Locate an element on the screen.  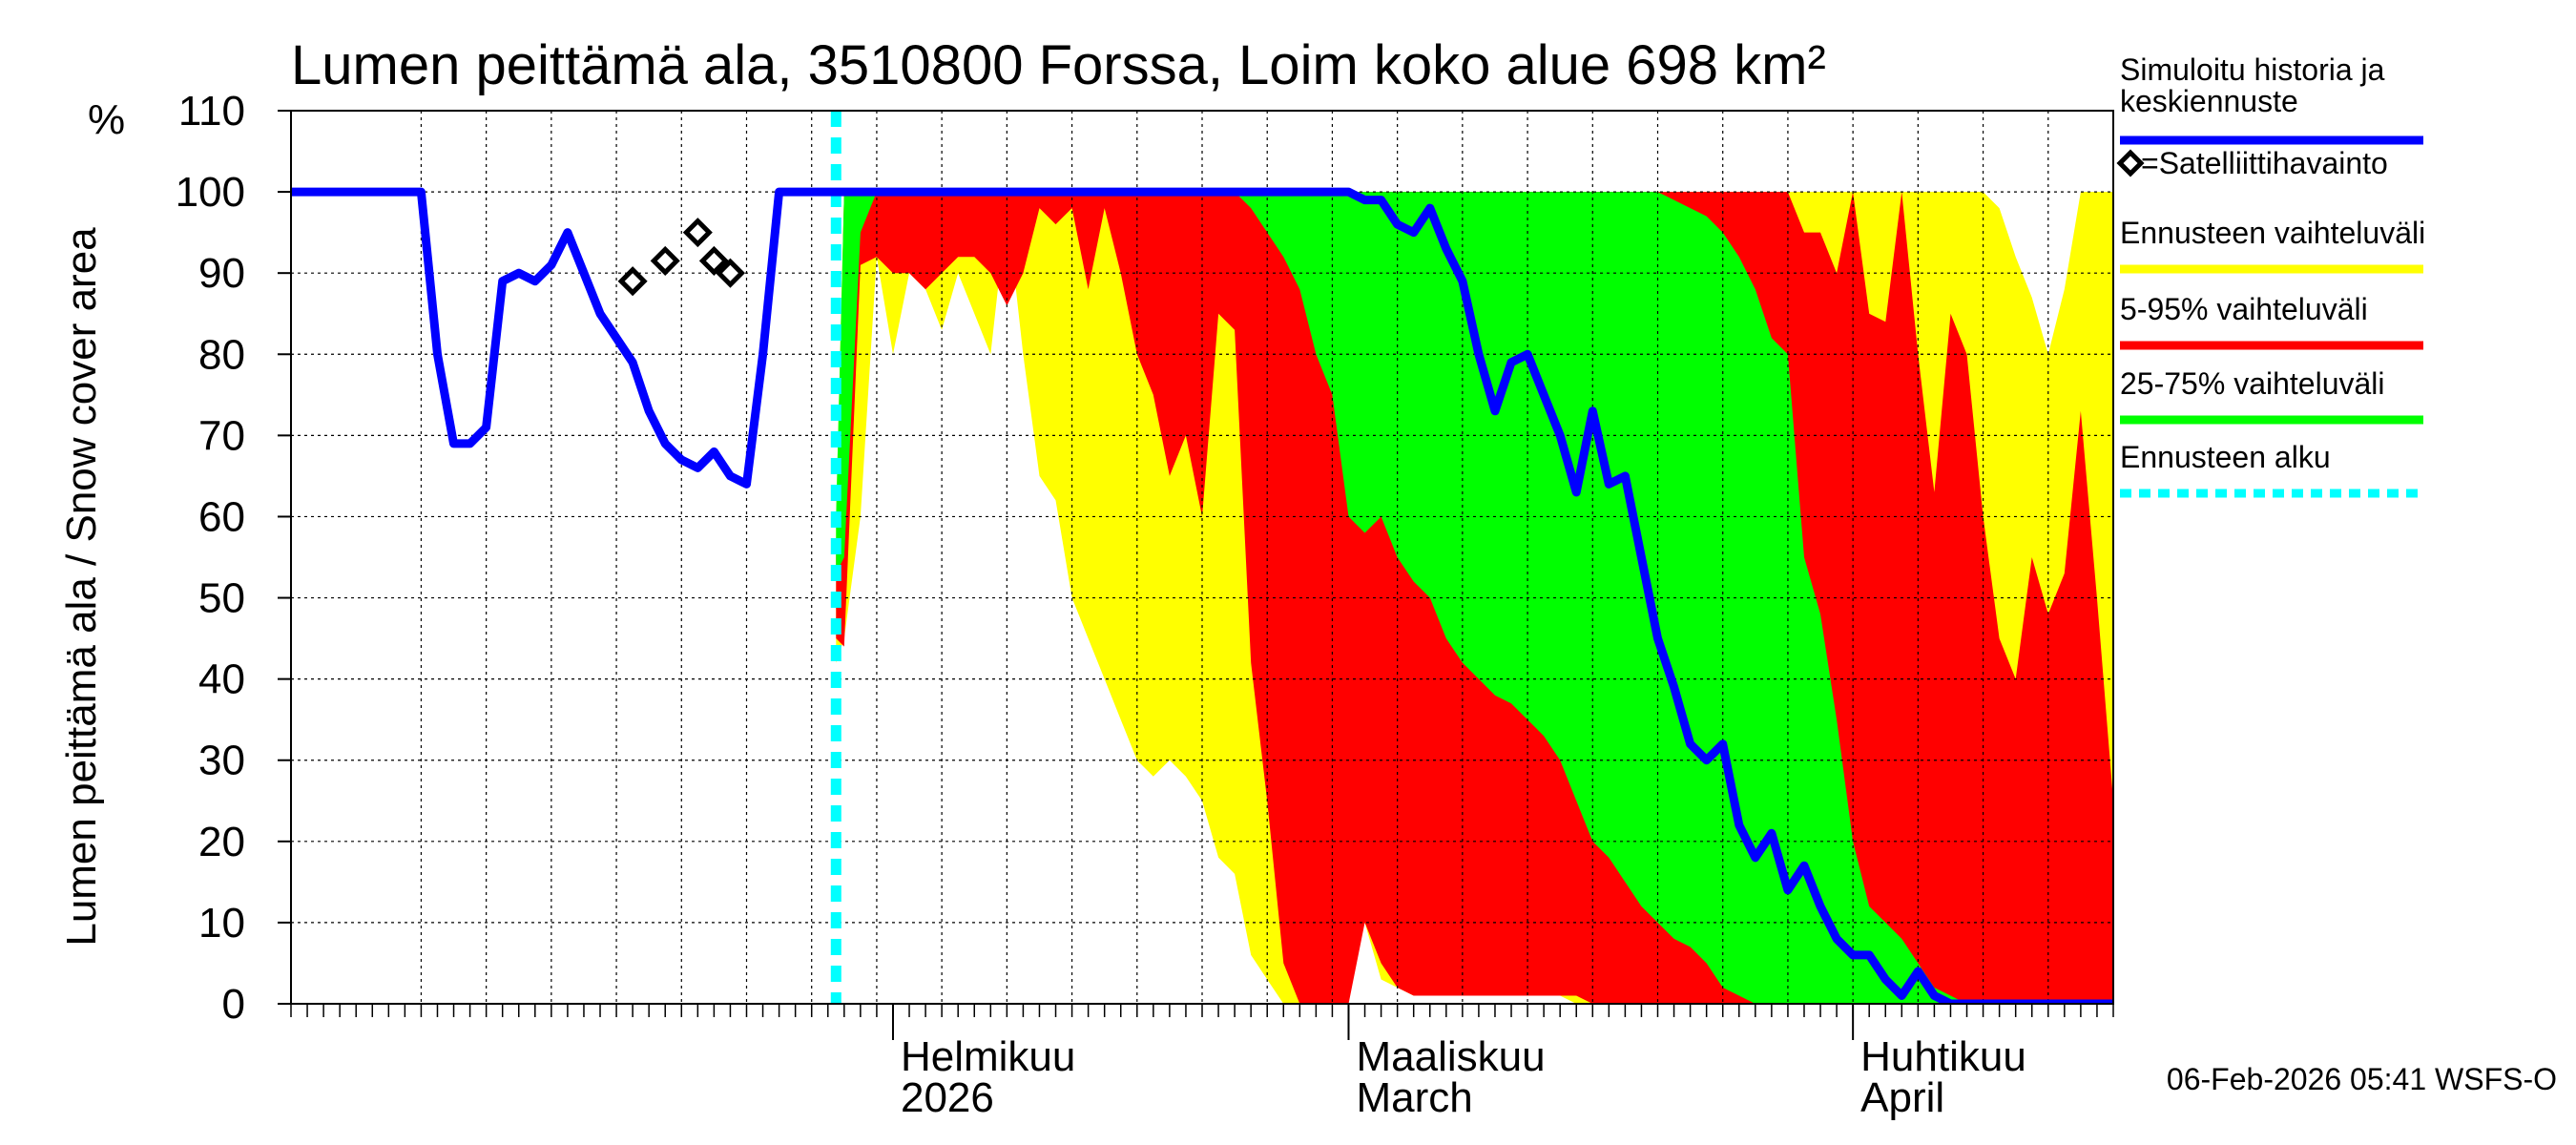
footer-timestamp: 06-Feb-2026 05:41 WSFS-O is located at coordinates (2362, 1079).